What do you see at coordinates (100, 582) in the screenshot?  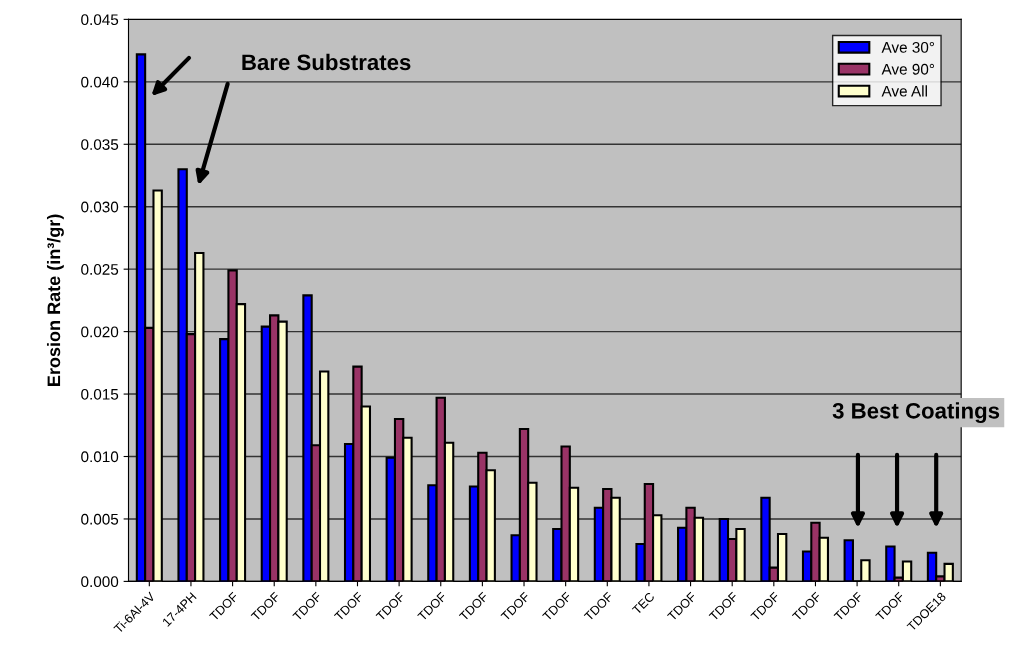 I see `y-tick-label: 0.000` at bounding box center [100, 582].